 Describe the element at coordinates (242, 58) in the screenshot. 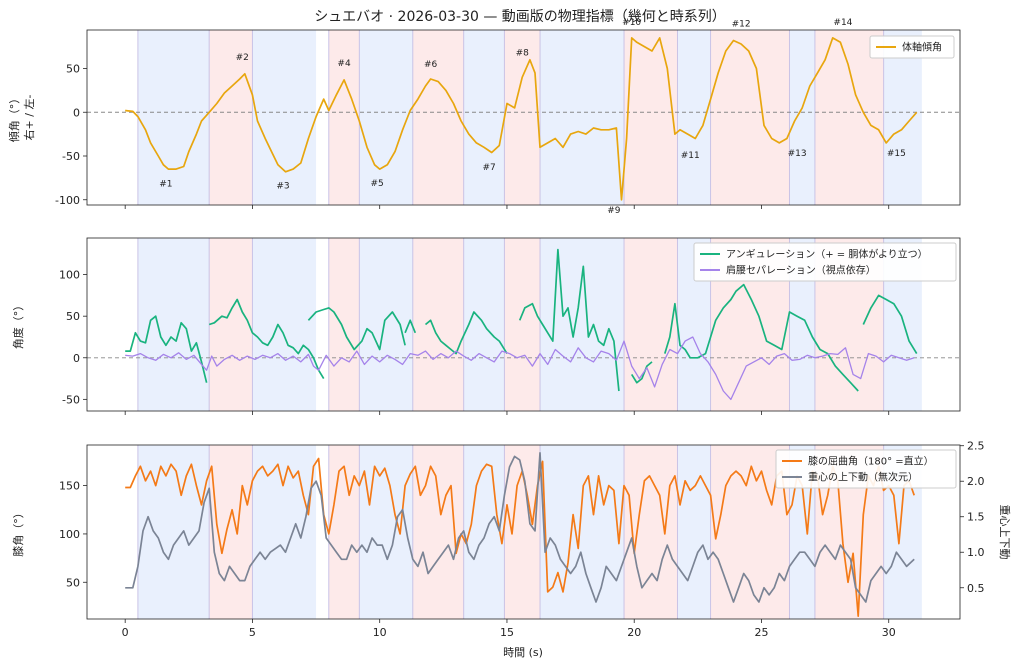

I see `segment-label-2: #2` at that location.